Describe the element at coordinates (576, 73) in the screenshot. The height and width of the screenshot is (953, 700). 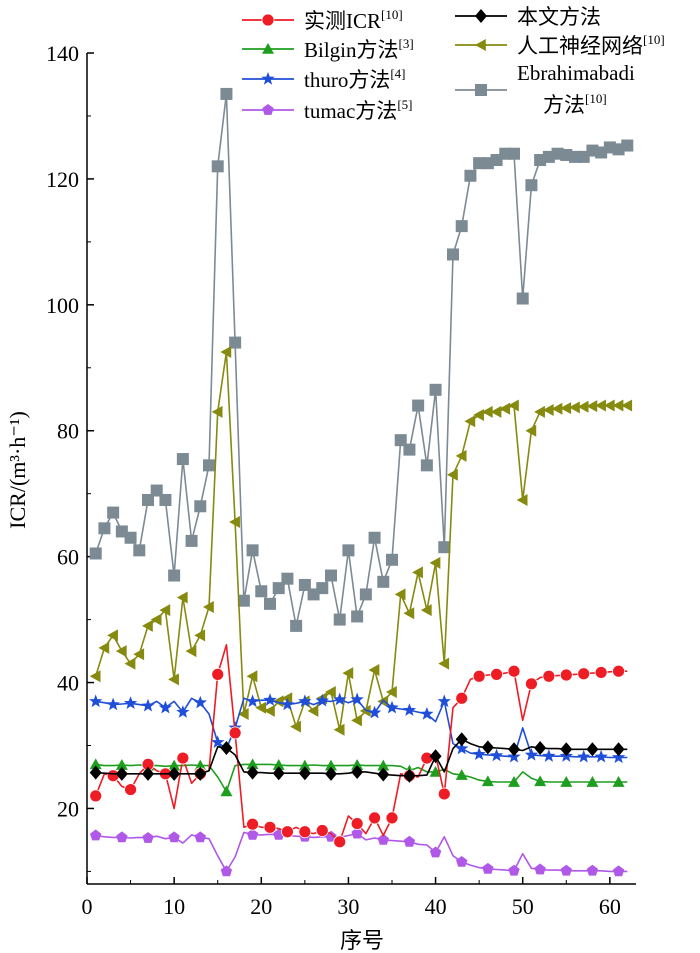
I see `legend-label: Ebrahimabadi` at that location.